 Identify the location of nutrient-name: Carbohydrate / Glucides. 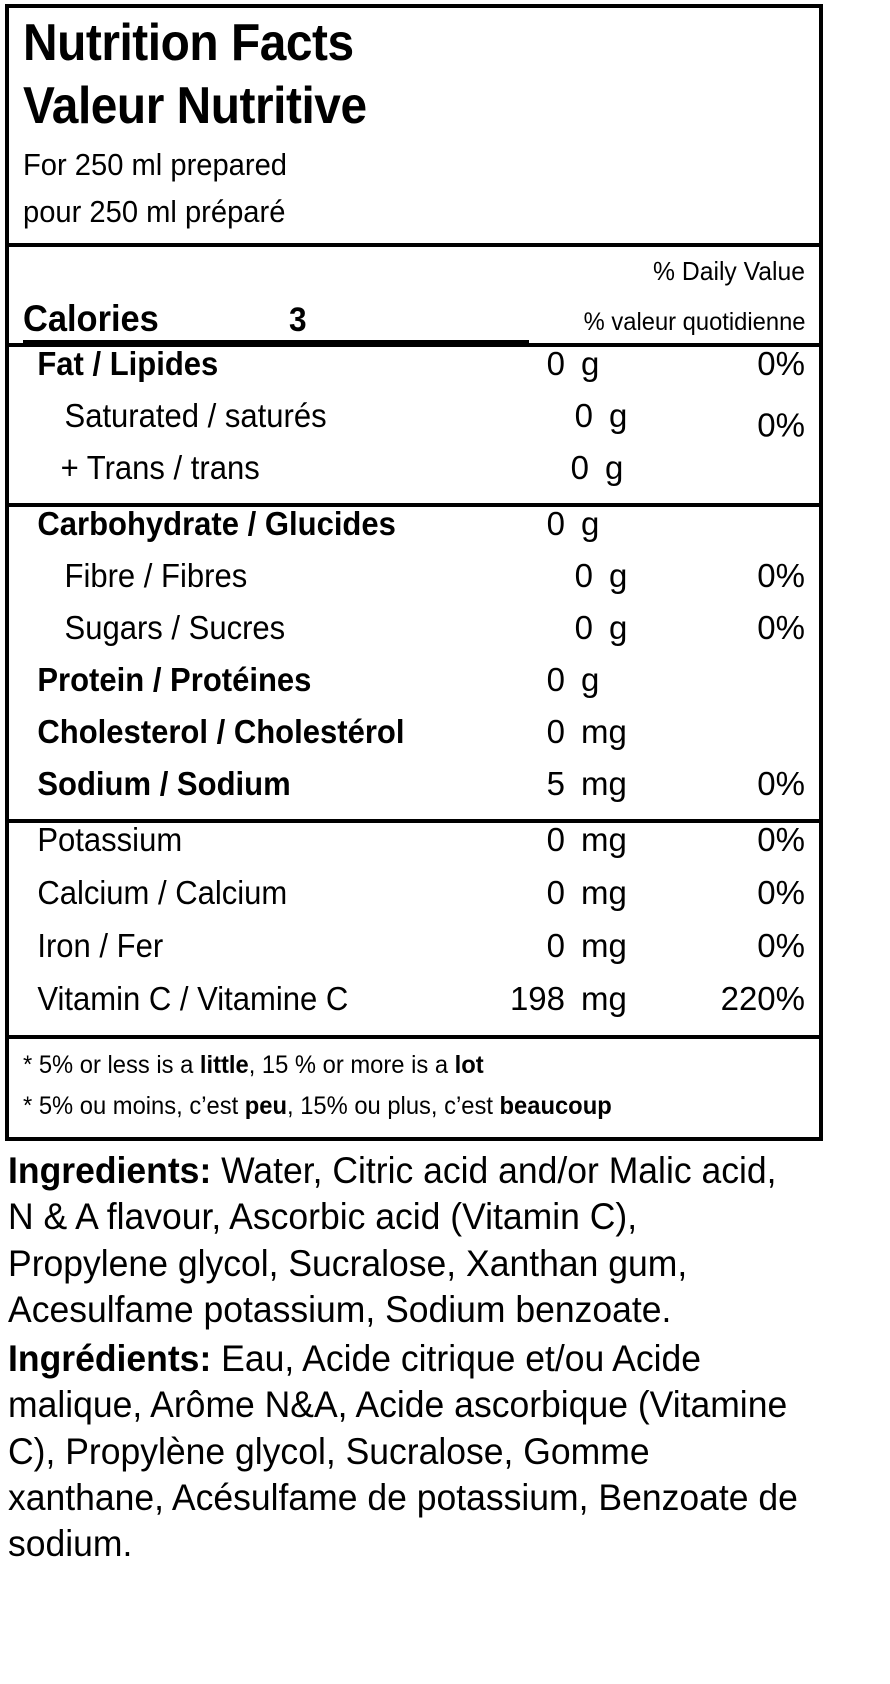
(216, 524).